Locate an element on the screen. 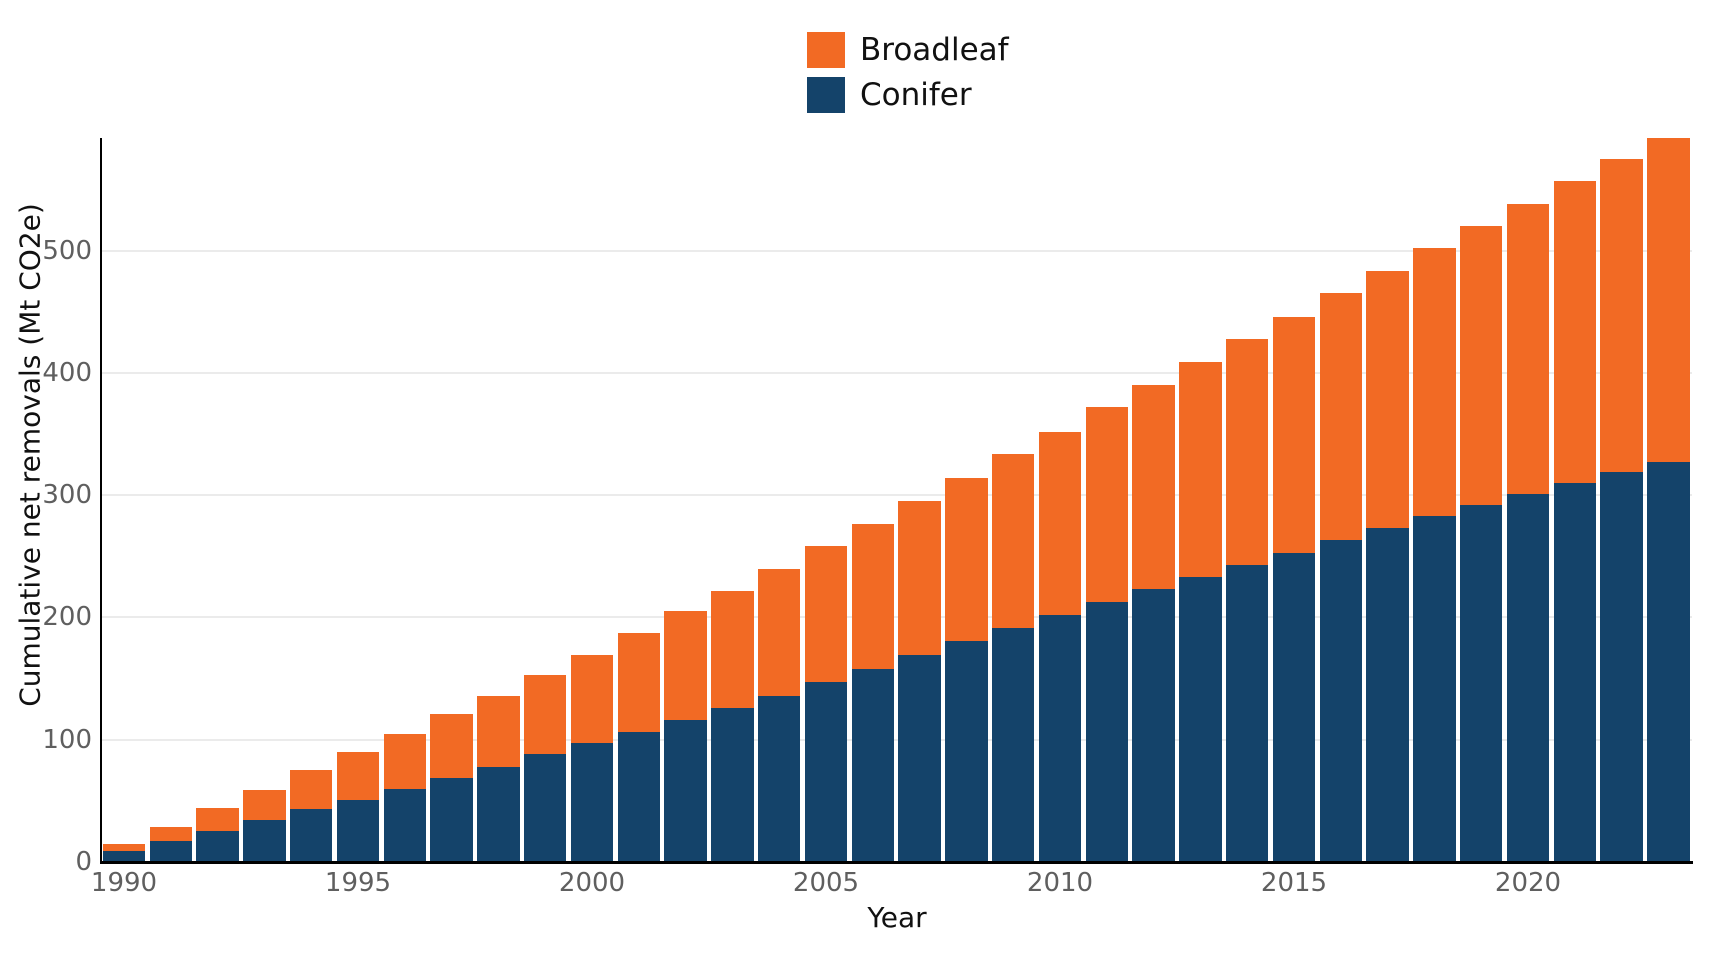  bar-1993-conifer is located at coordinates (264, 841).